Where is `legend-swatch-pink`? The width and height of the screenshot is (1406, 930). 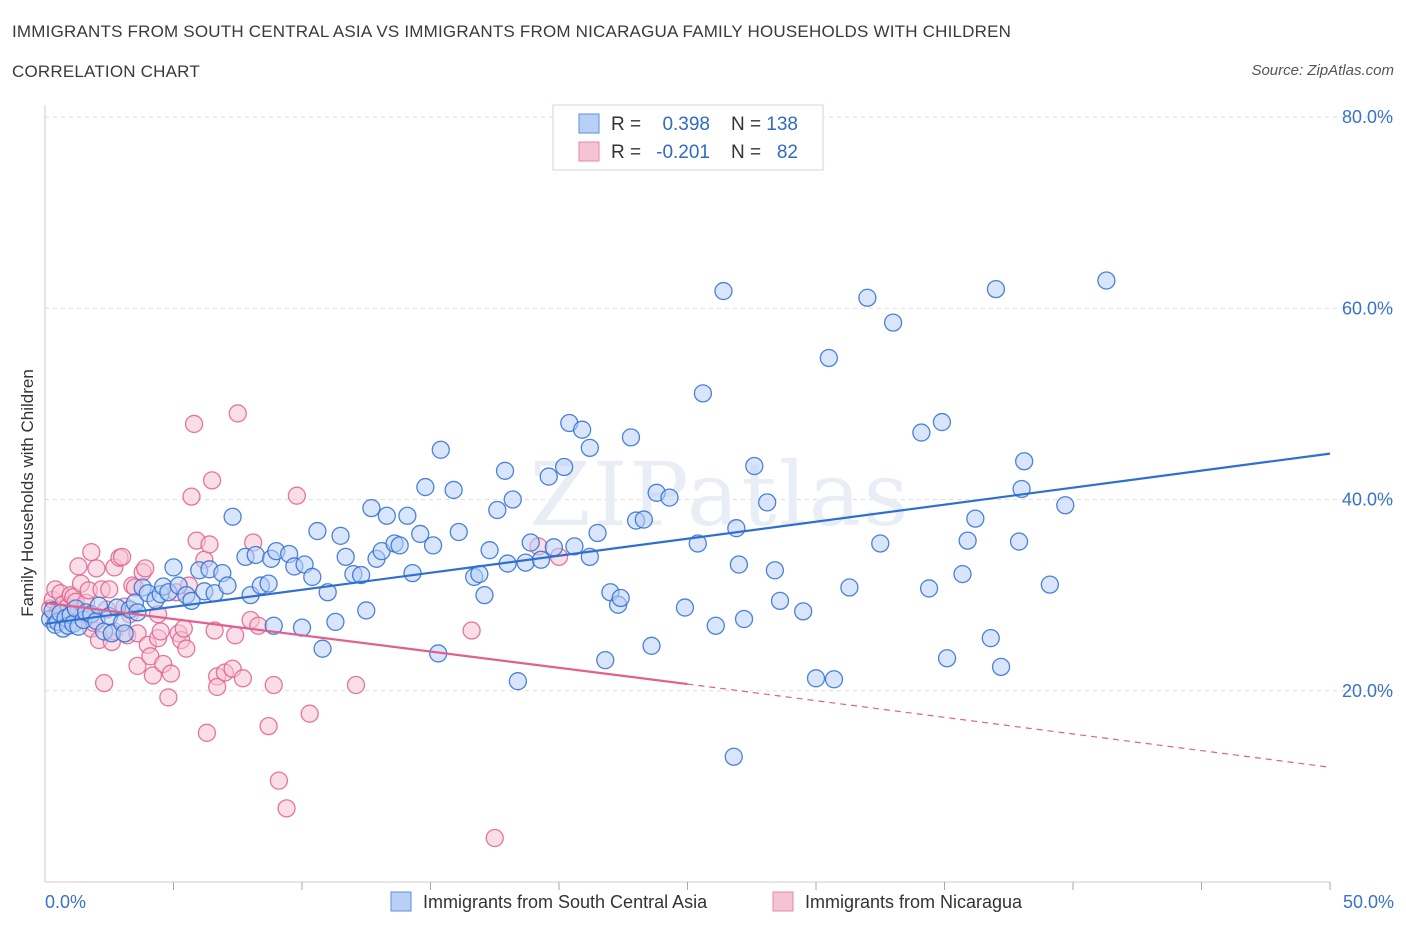 legend-swatch-pink is located at coordinates (589, 151).